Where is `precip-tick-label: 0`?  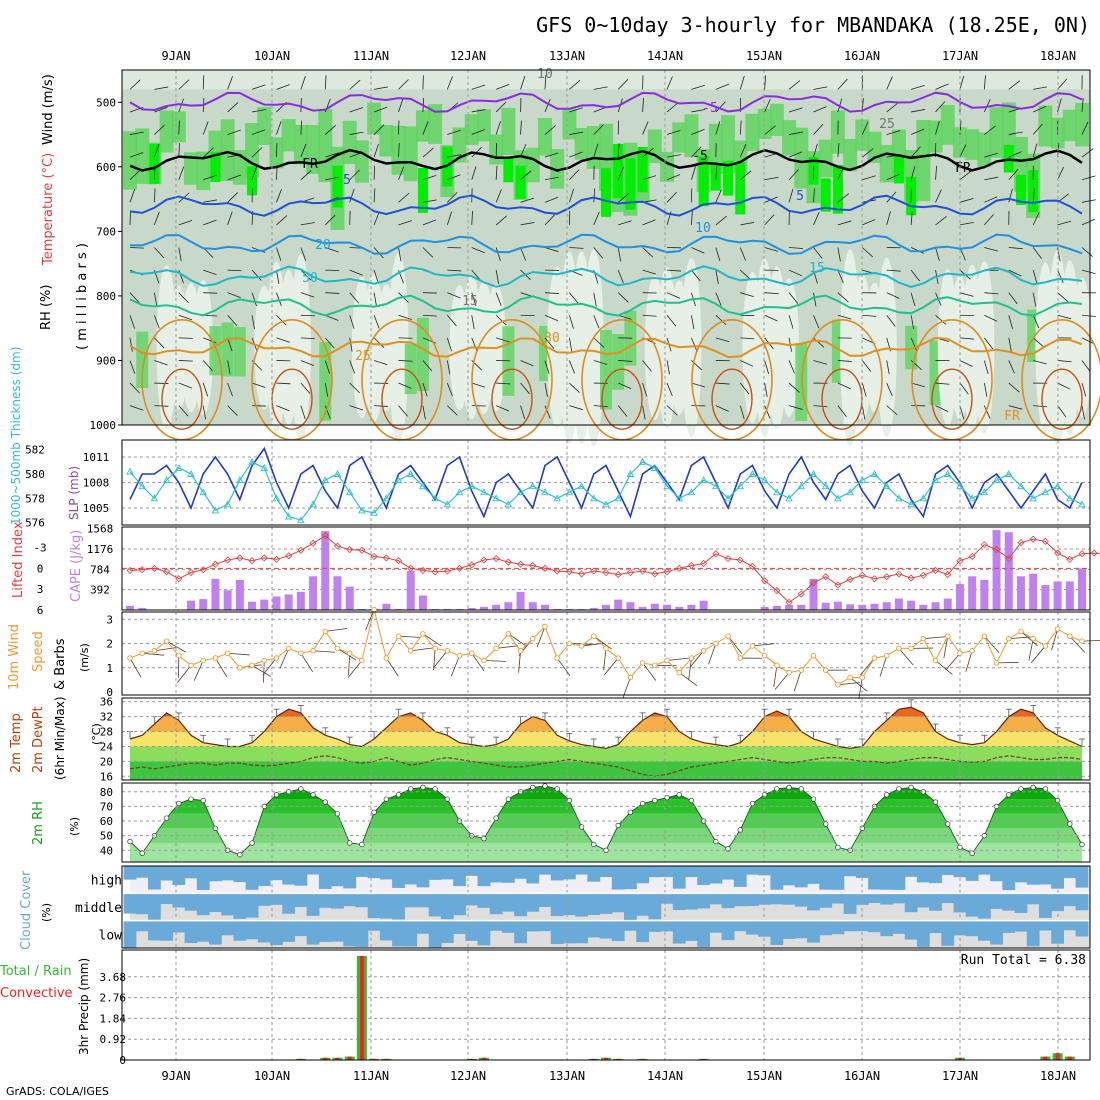 precip-tick-label: 0 is located at coordinates (122, 1060).